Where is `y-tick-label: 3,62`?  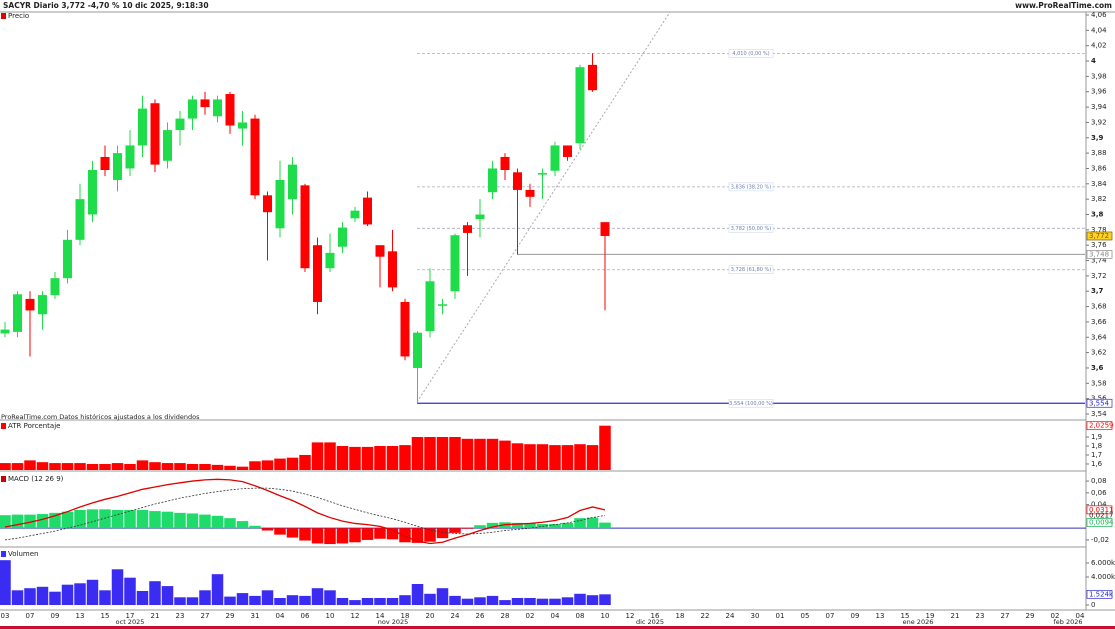
y-tick-label: 3,62 is located at coordinates (1099, 353).